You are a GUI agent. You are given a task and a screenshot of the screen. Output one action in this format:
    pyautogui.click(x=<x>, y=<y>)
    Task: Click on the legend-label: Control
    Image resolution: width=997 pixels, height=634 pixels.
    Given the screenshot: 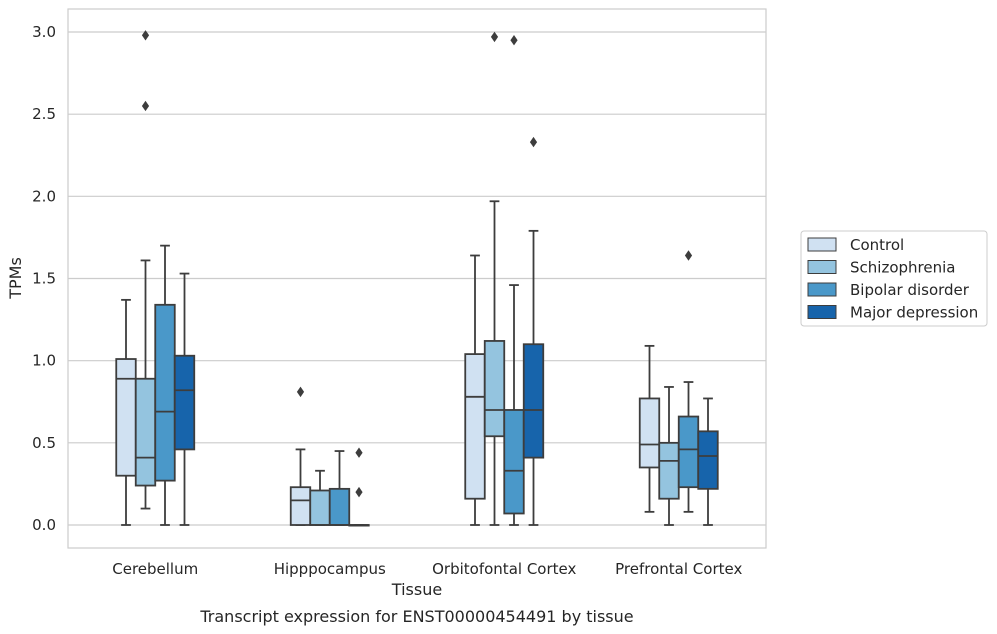 What is the action you would take?
    pyautogui.click(x=877, y=245)
    